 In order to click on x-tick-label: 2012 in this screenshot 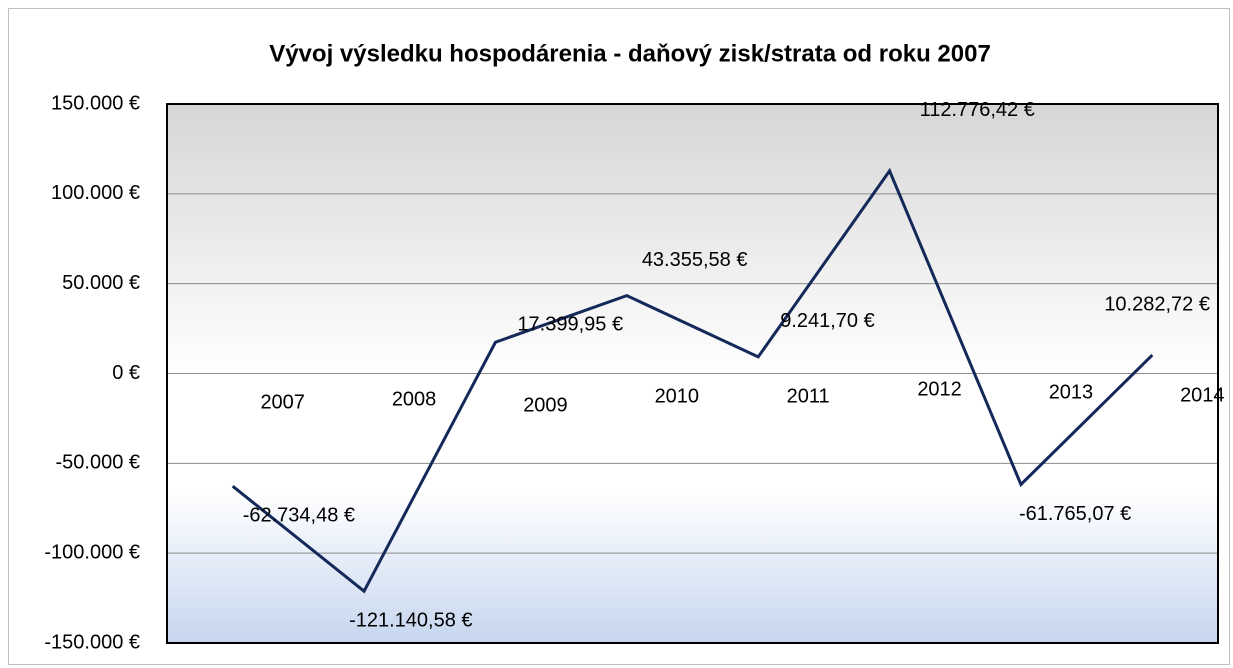, I will do `click(939, 389)`.